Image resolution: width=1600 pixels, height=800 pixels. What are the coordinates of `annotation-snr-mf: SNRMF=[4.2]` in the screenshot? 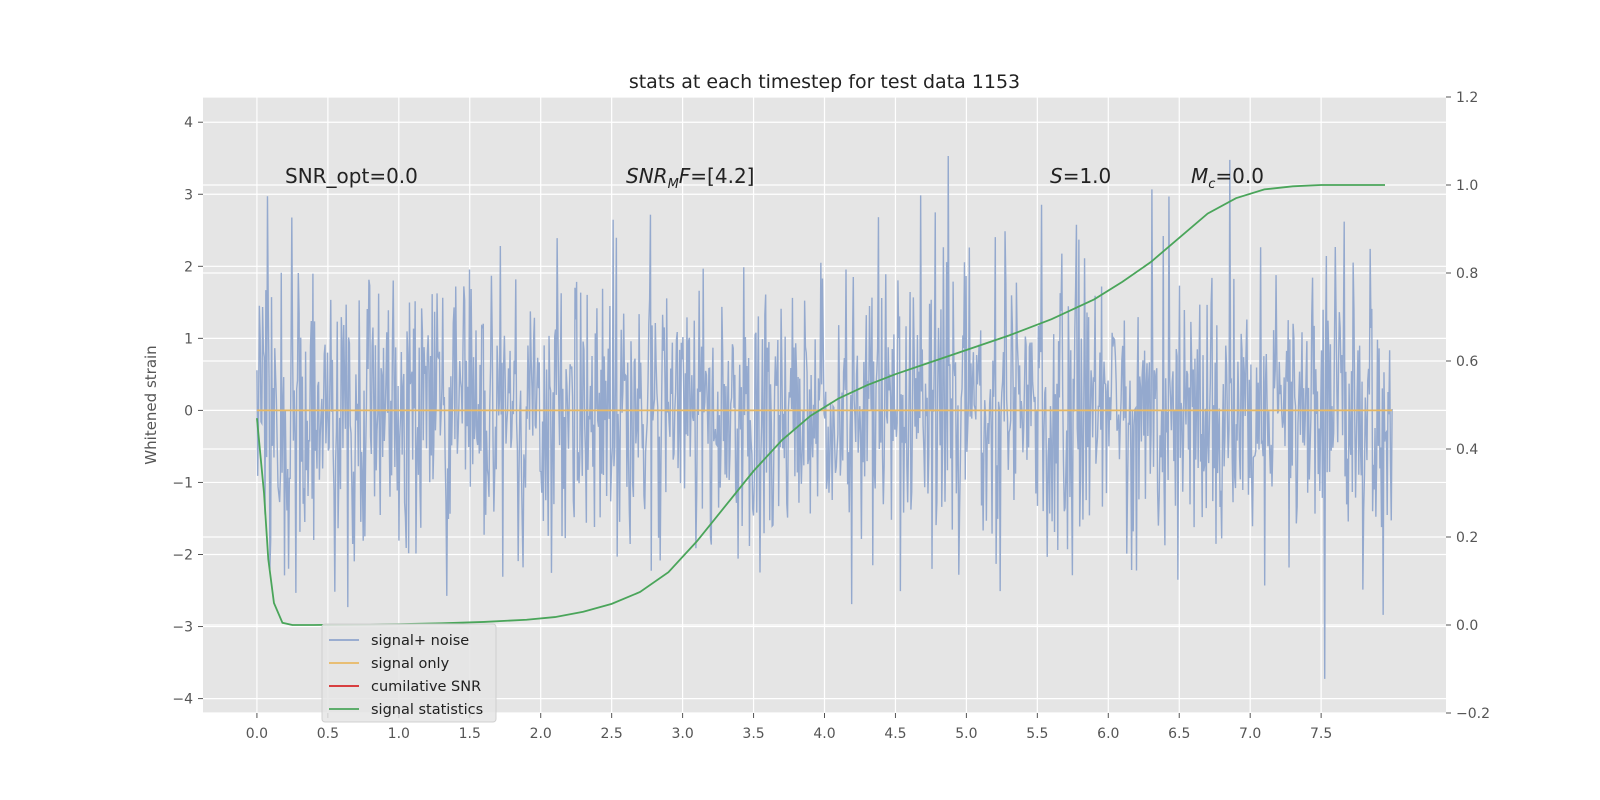 It's located at (690, 178).